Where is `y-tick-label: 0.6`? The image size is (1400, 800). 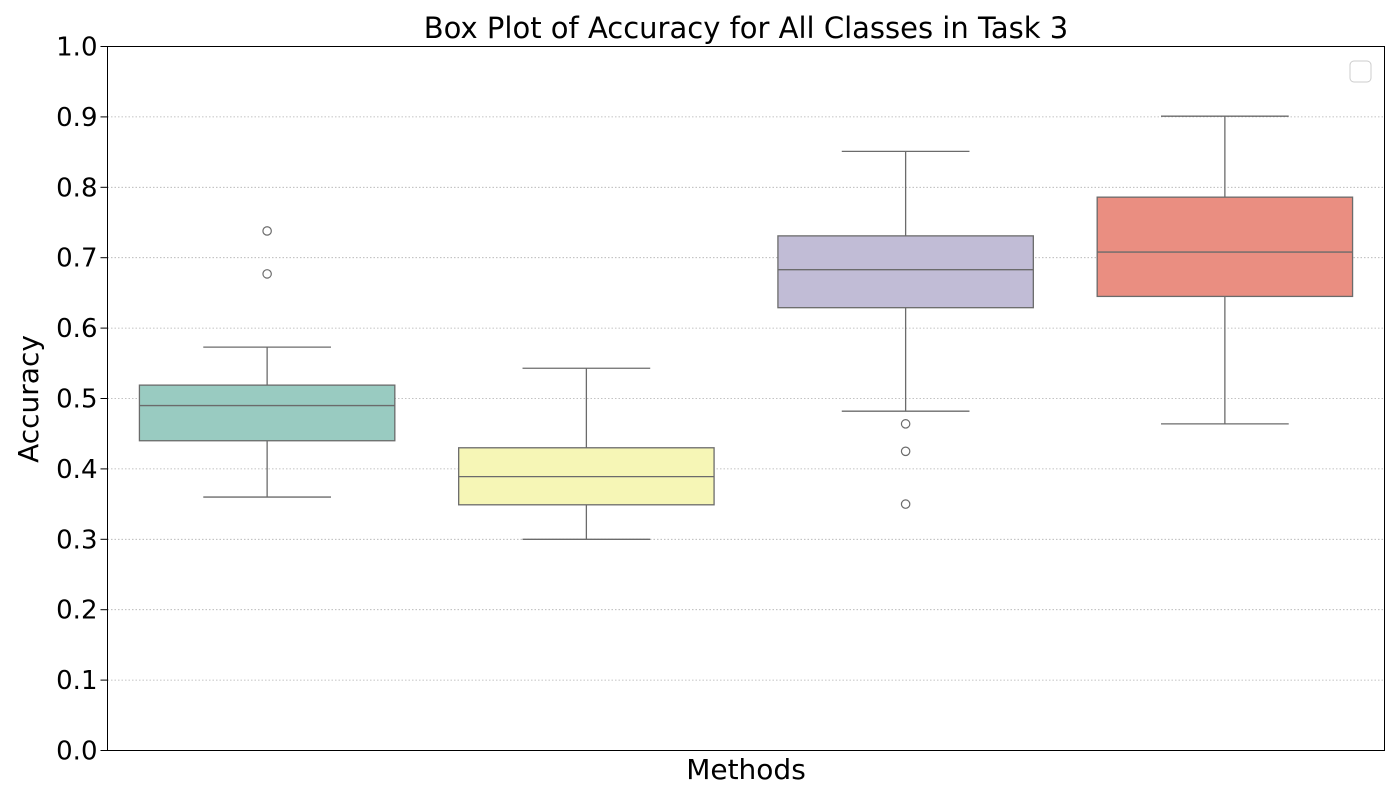
y-tick-label: 0.6 is located at coordinates (76, 329).